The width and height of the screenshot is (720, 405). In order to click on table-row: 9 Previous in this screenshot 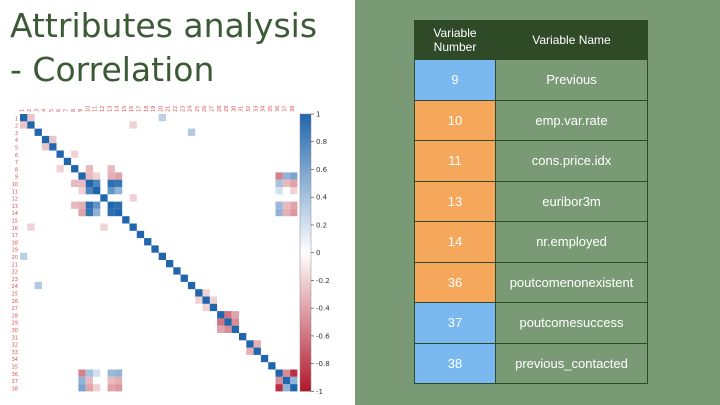, I will do `click(531, 80)`.